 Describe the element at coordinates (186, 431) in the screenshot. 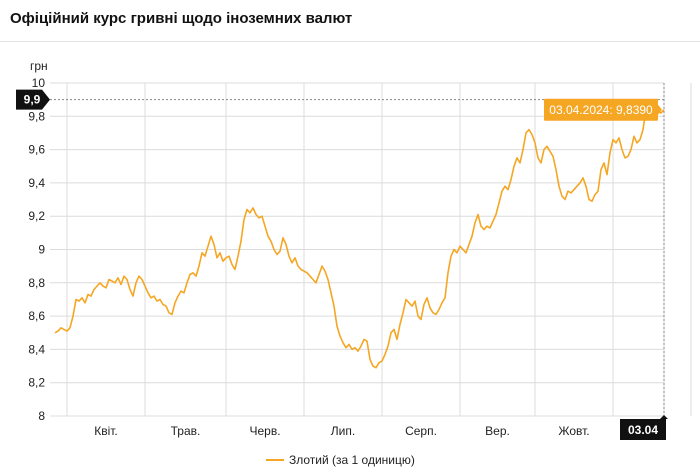

I see `x-tick-label: Трав.` at that location.